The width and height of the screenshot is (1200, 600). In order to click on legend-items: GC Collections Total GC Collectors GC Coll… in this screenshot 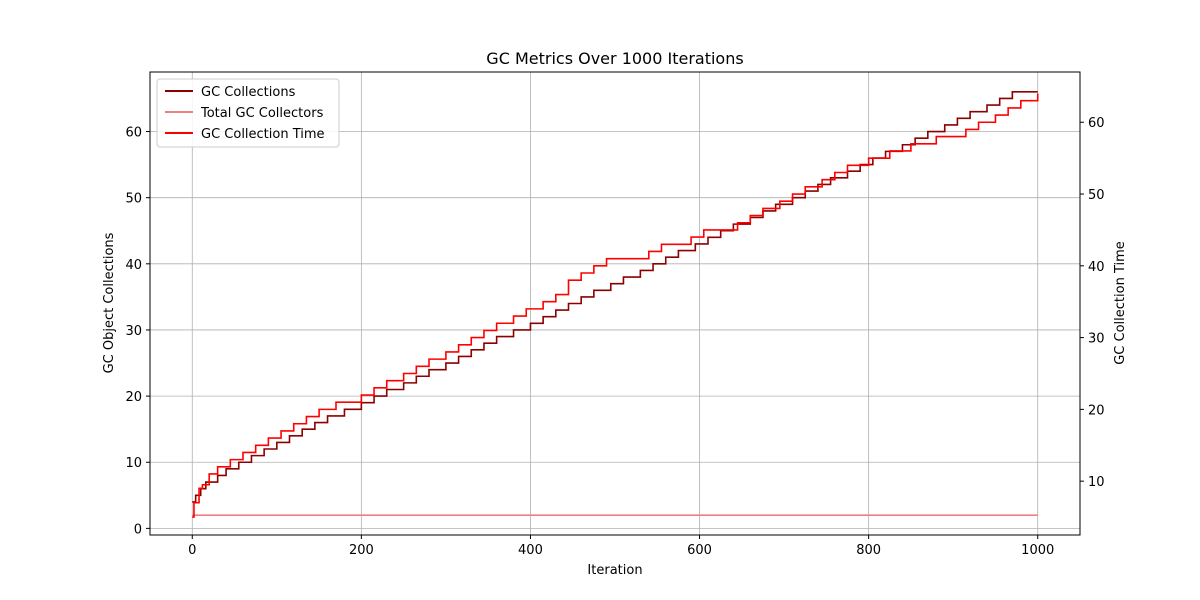, I will do `click(245, 113)`.